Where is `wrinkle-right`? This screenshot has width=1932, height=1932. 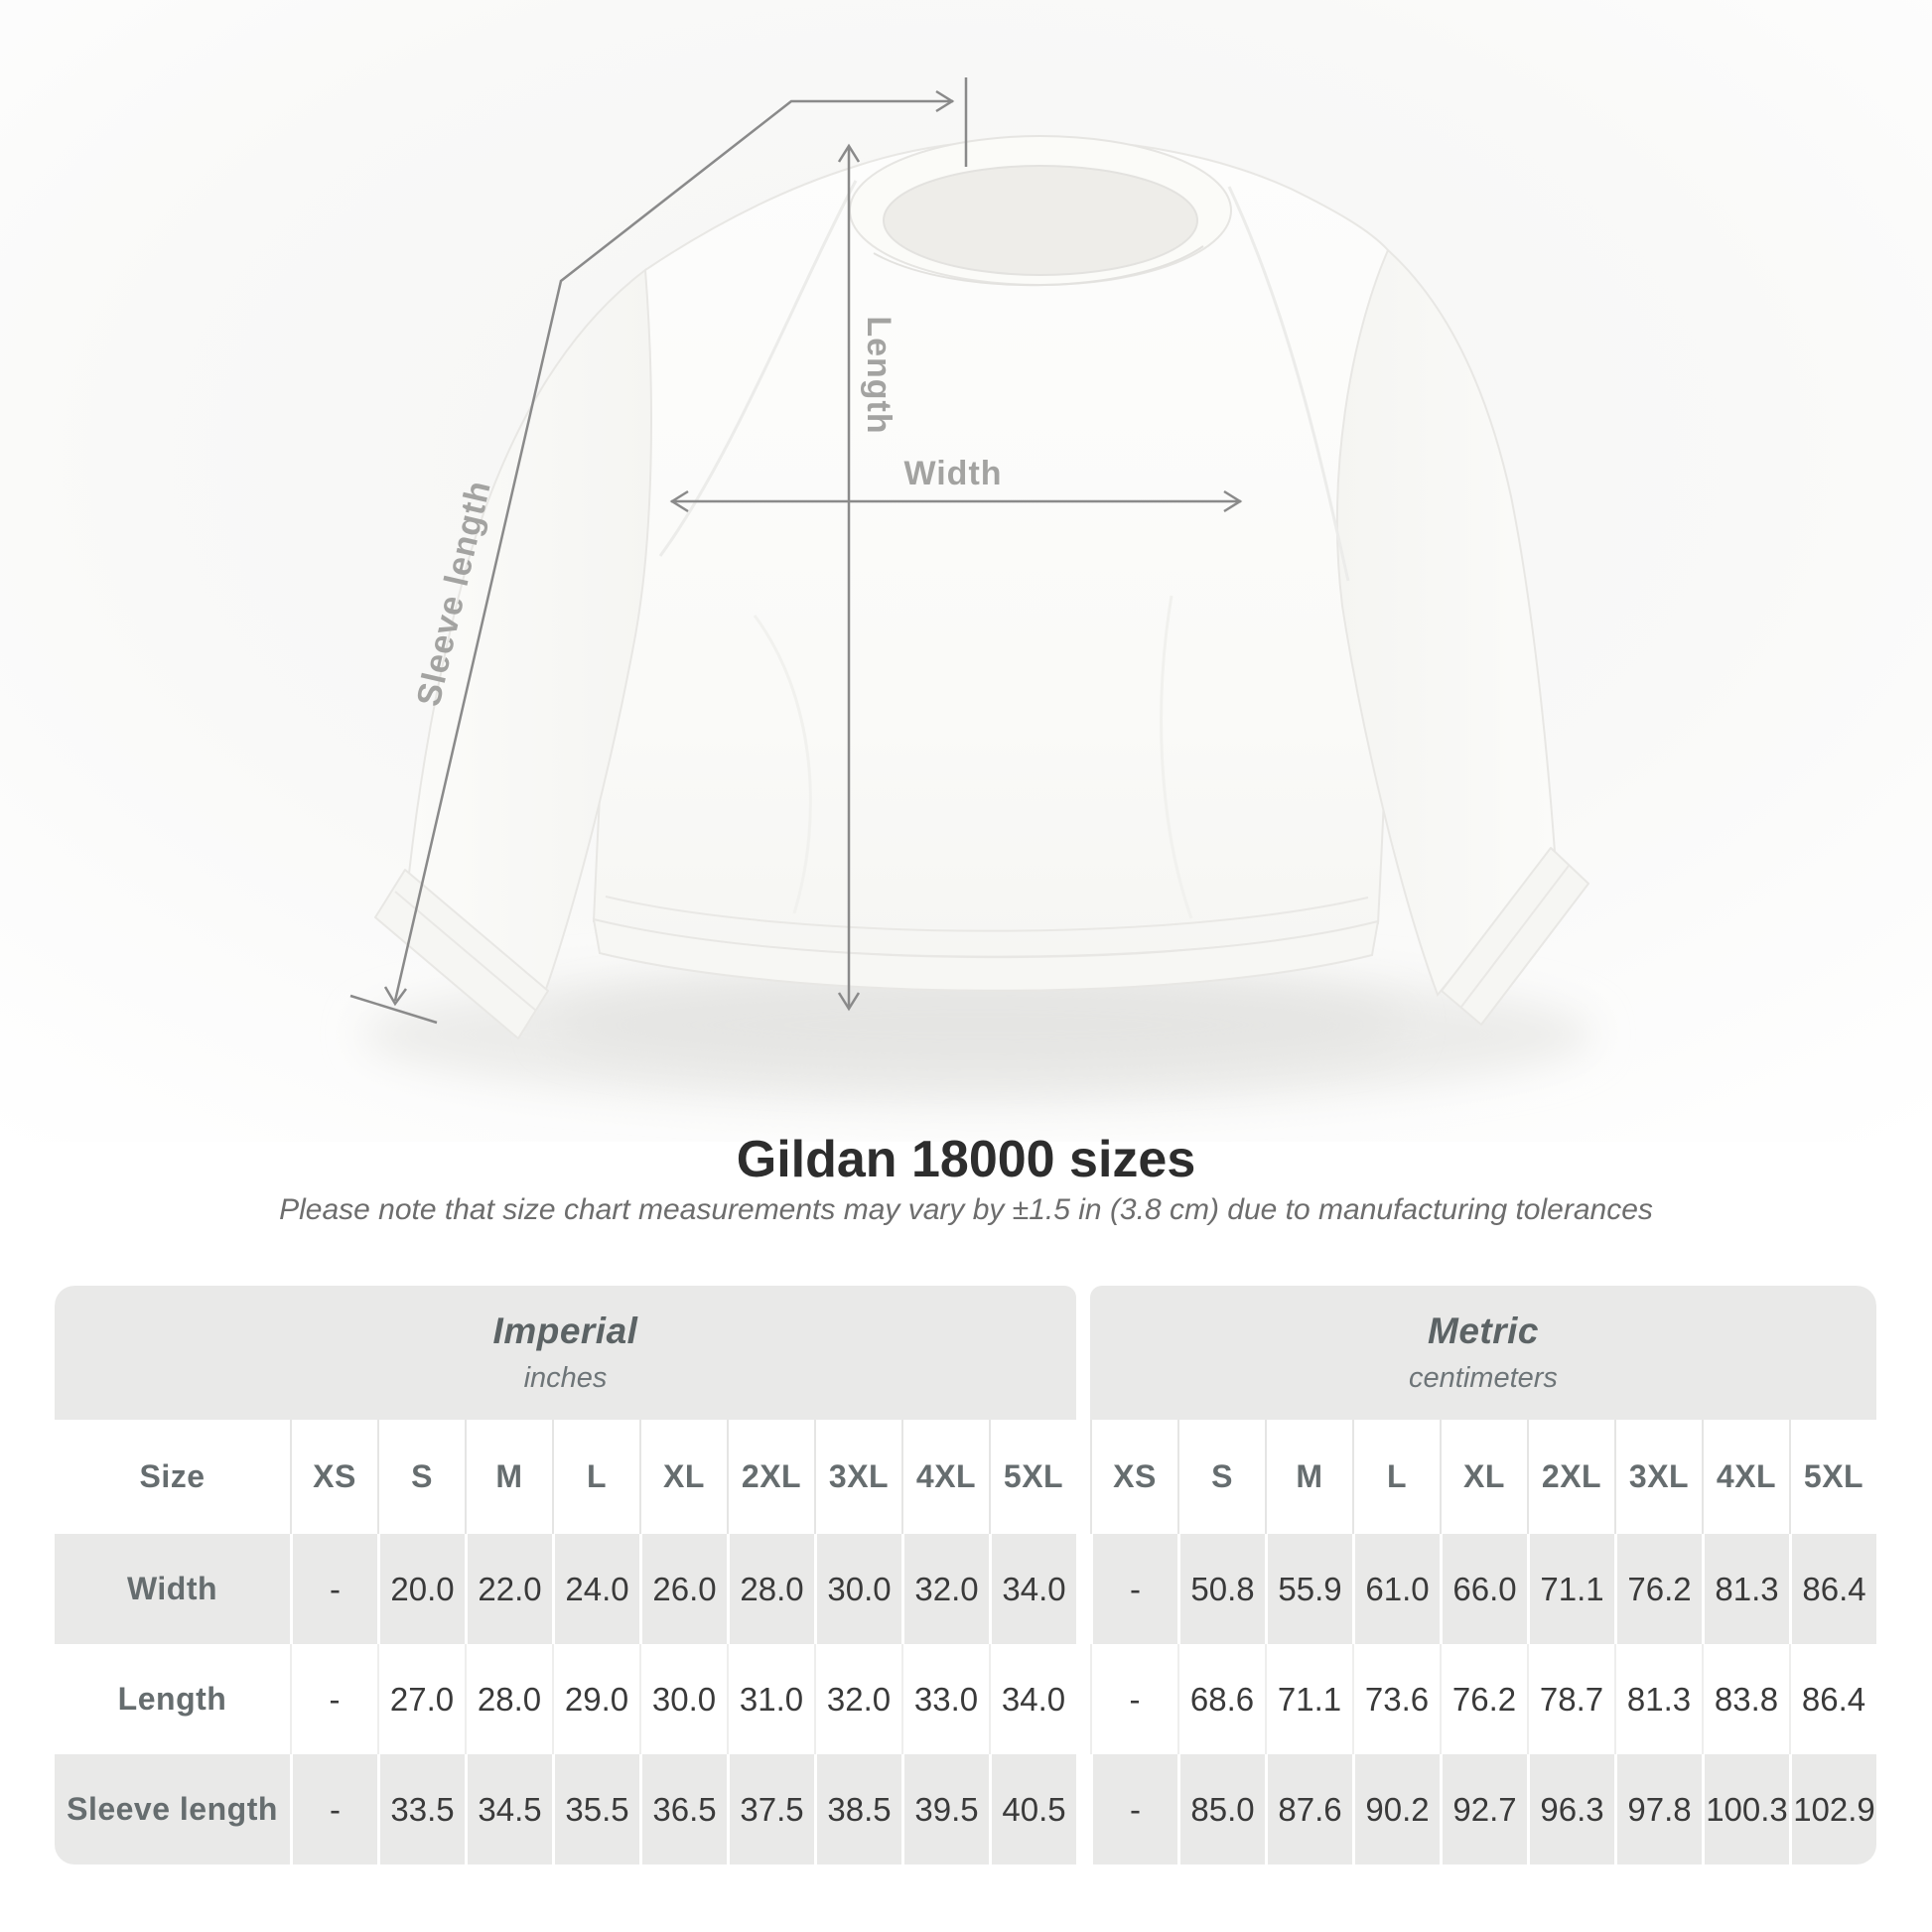
wrinkle-right is located at coordinates (1176, 757).